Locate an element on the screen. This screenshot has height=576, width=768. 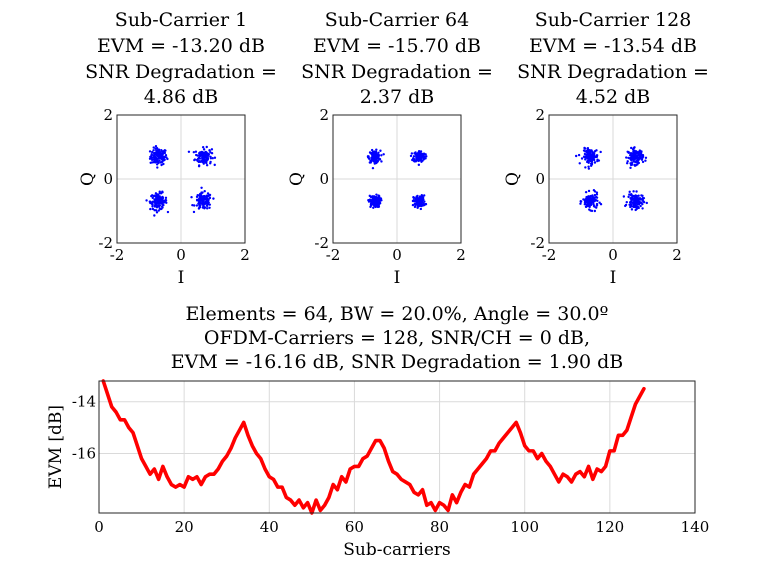
panel-3-axes-box is located at coordinates (613, 179).